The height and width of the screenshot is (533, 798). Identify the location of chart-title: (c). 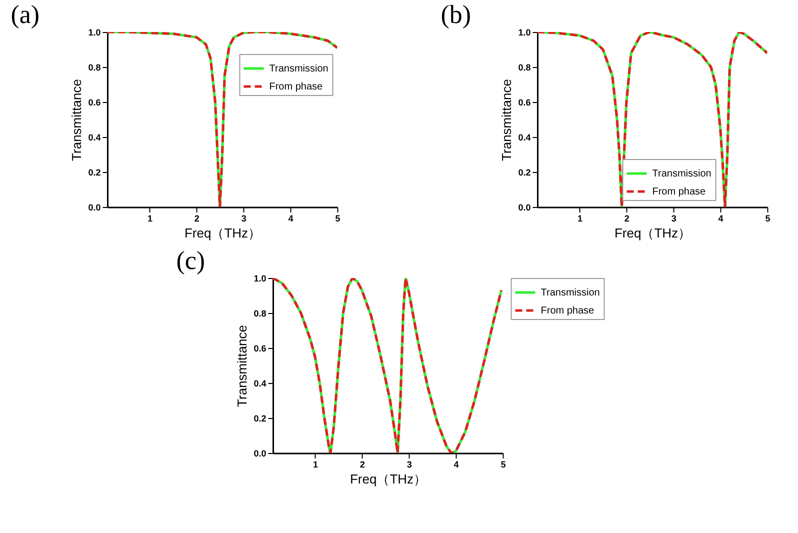
(191, 260).